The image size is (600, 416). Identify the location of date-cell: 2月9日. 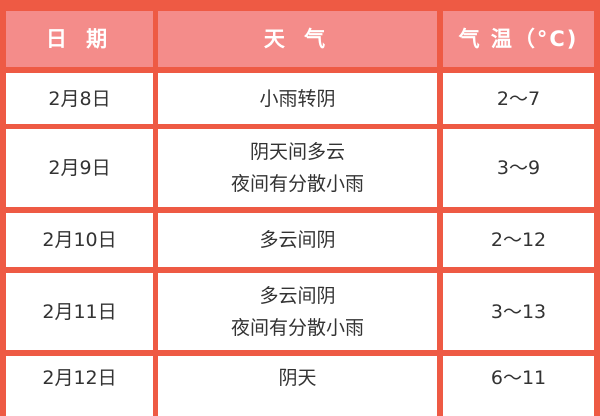
(79, 168).